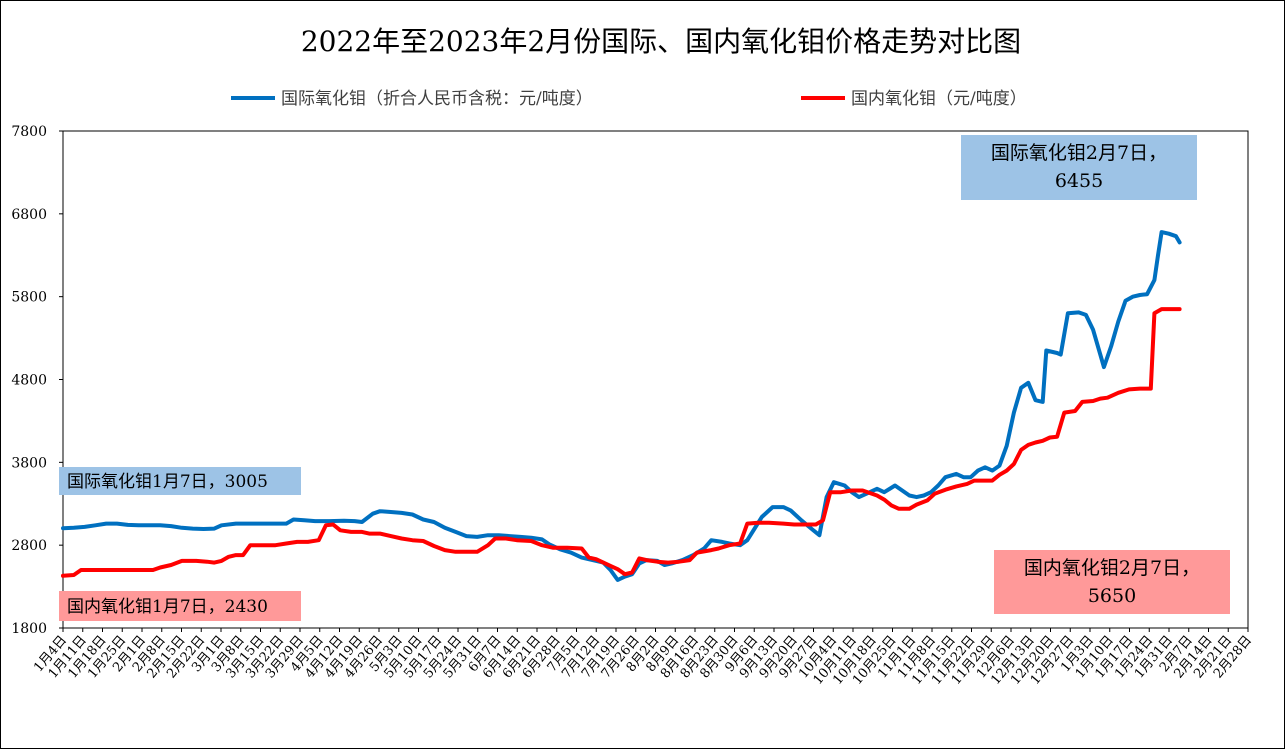  What do you see at coordinates (1112, 582) in the screenshot?
I see `callout-box-dom-end` at bounding box center [1112, 582].